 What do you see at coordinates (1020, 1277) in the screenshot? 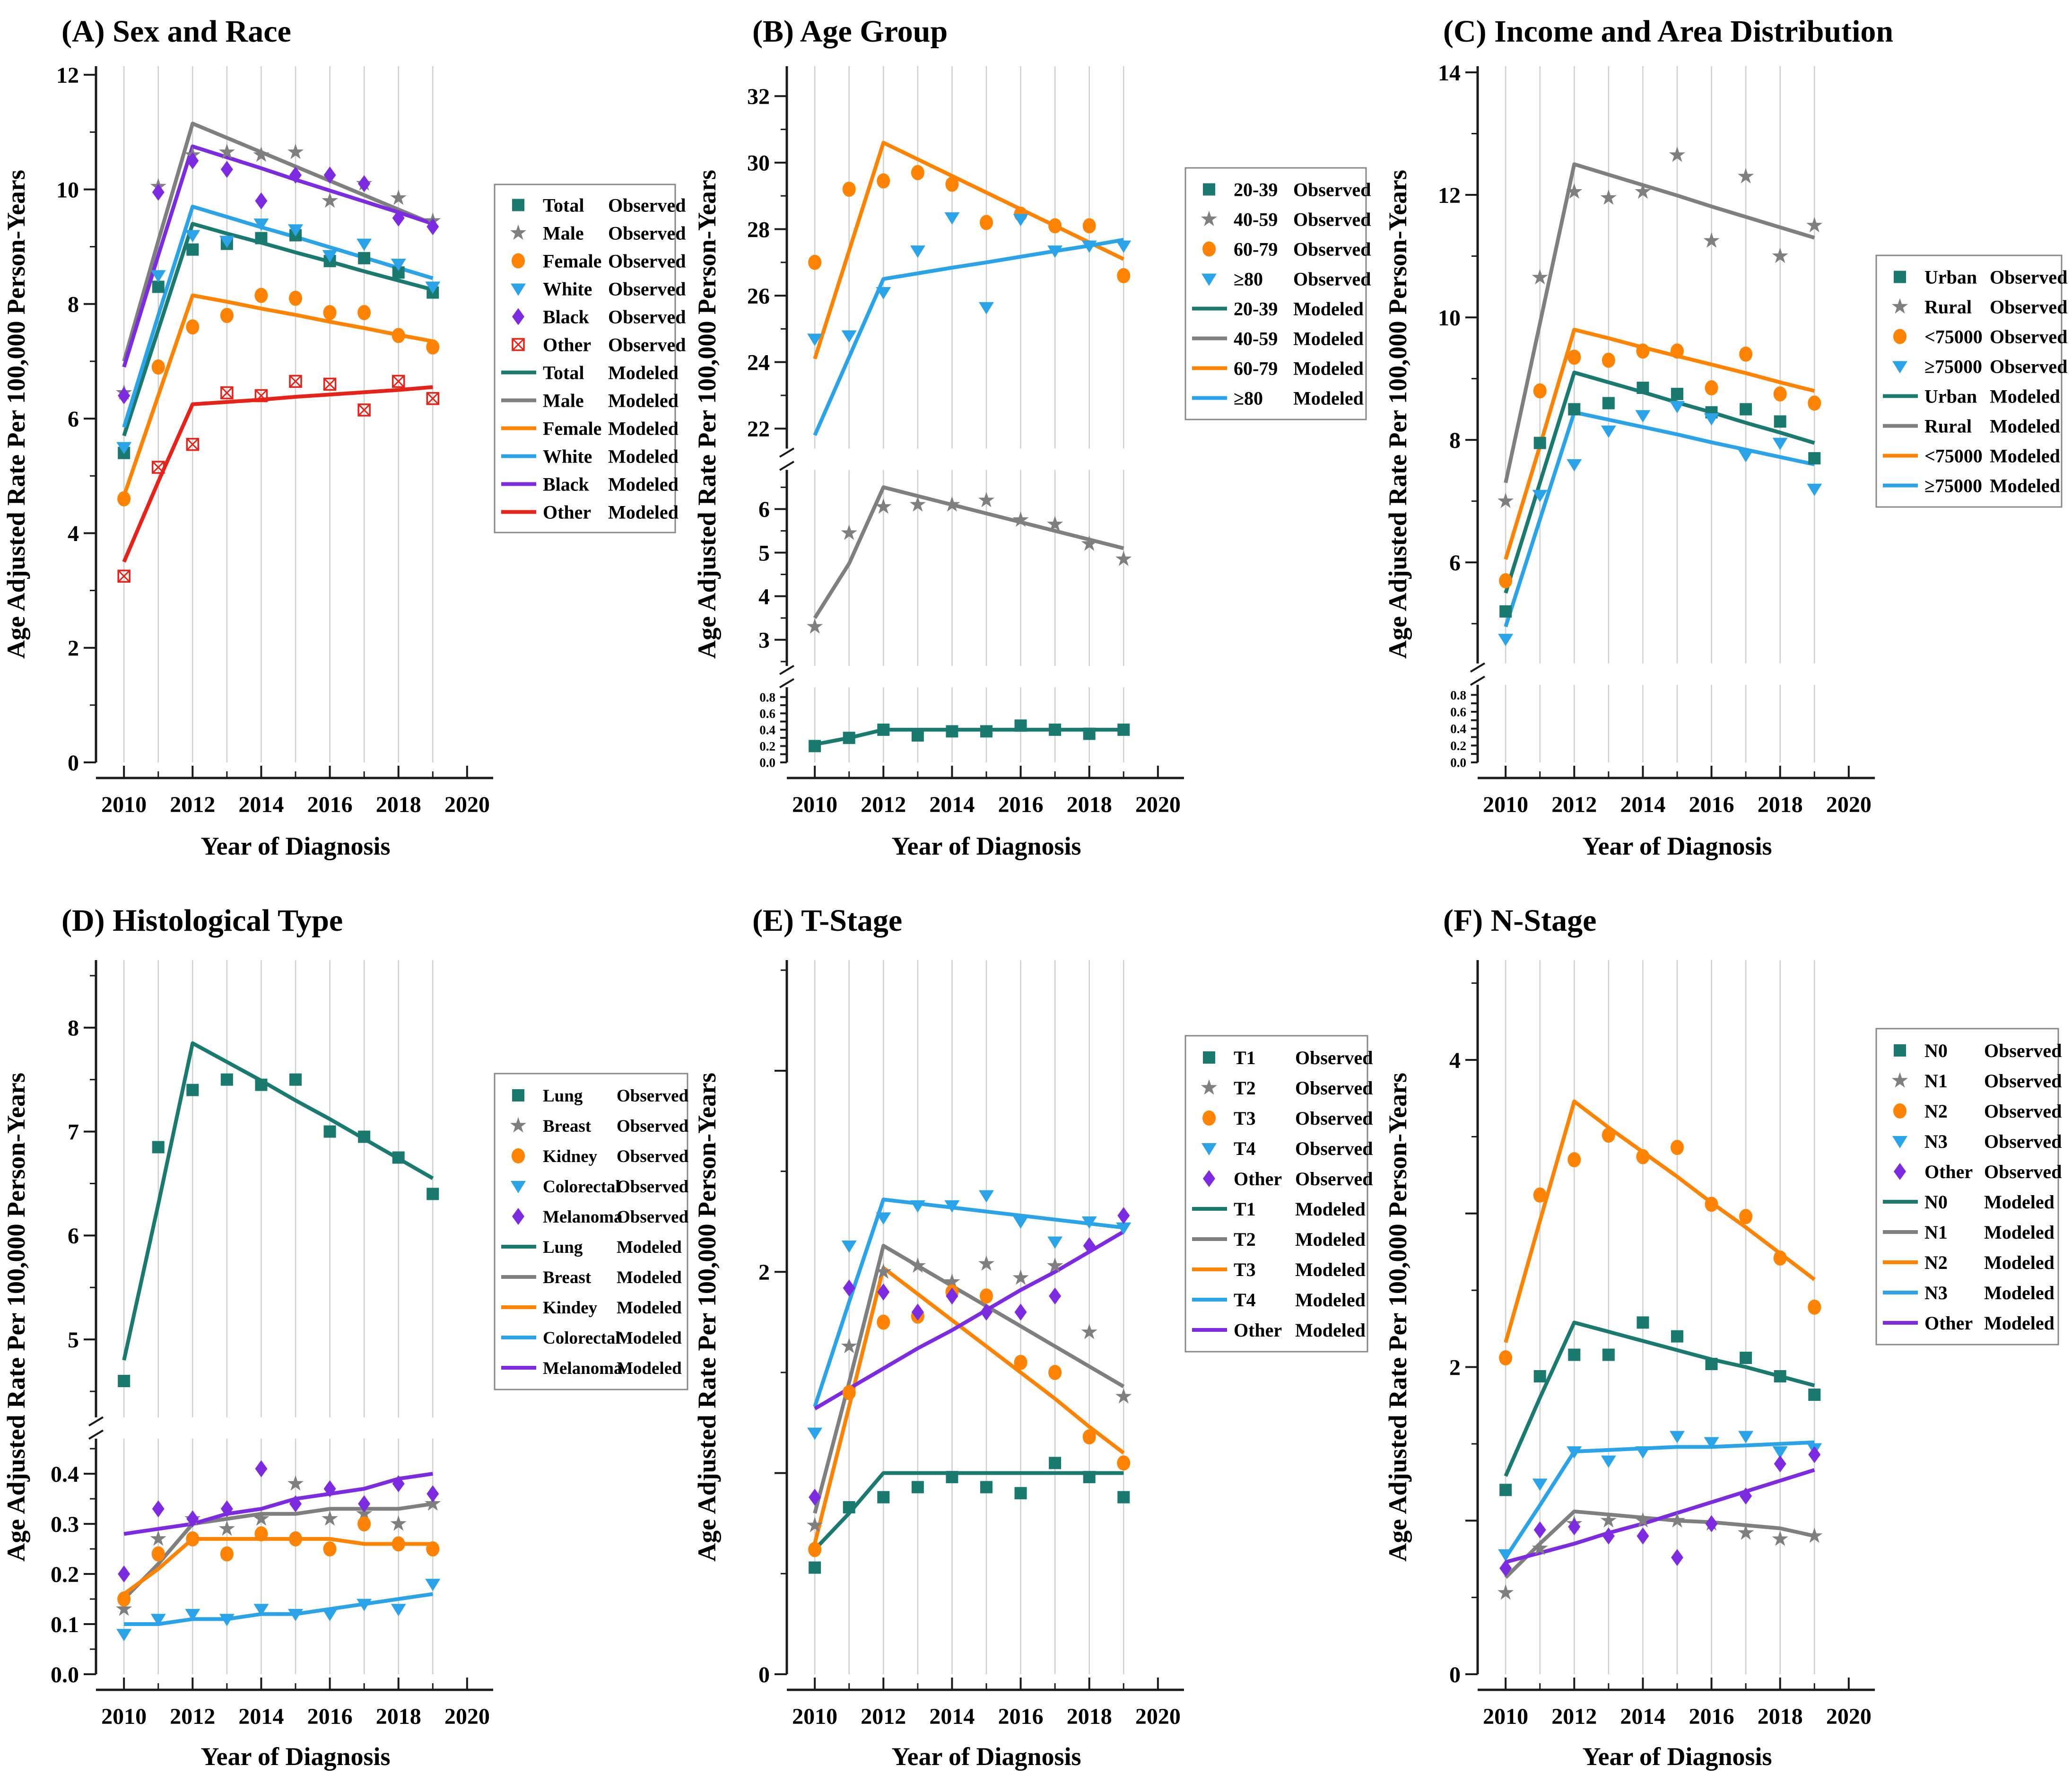
I see `marker-T2-2016` at bounding box center [1020, 1277].